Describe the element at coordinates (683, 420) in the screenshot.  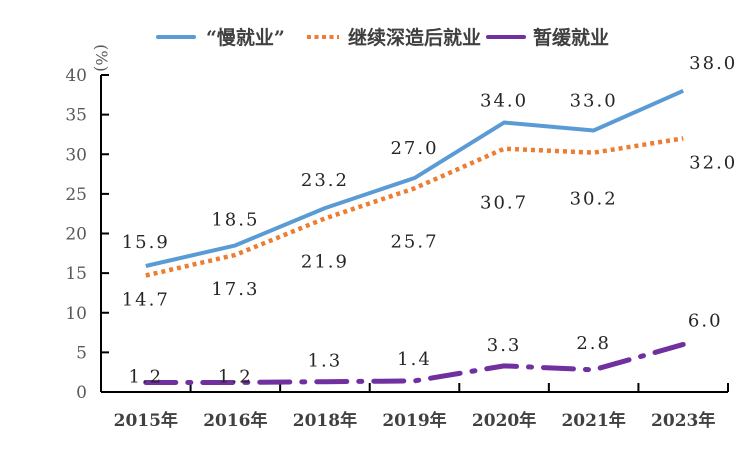
I see `x-tick-label: 2023年` at that location.